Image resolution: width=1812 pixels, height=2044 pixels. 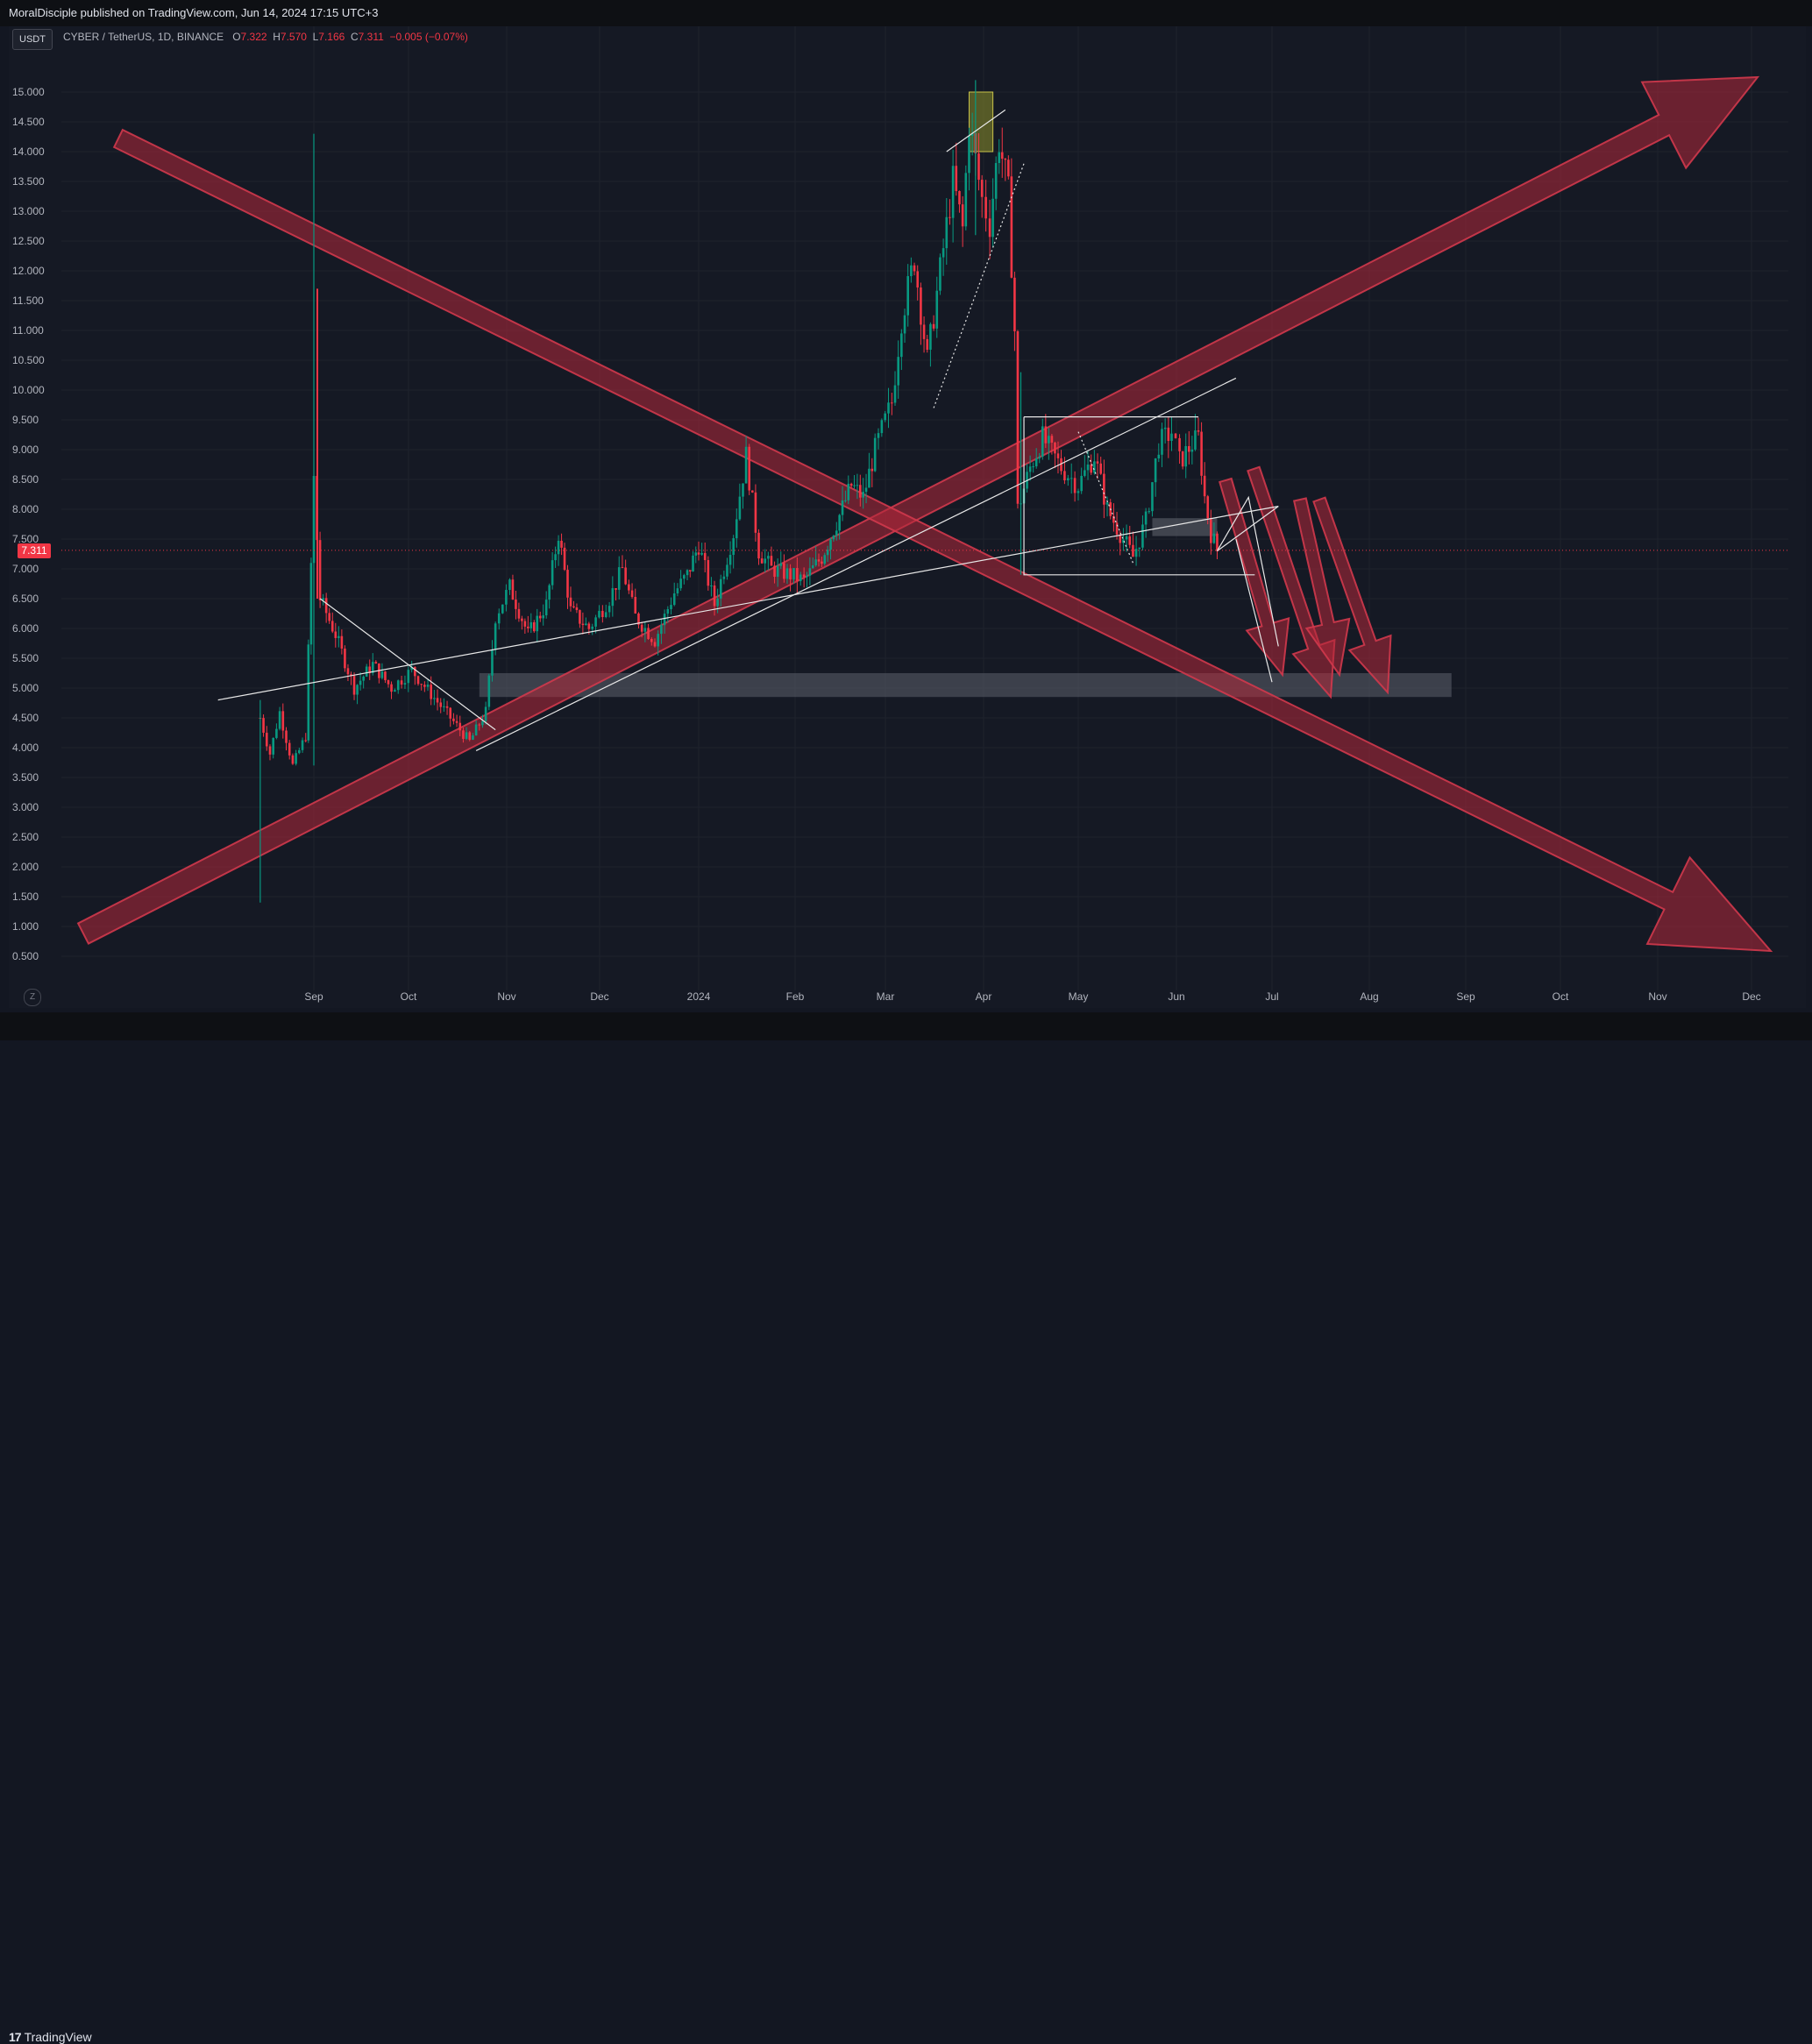 I want to click on currency-unit-button: USDT, so click(x=32, y=39).